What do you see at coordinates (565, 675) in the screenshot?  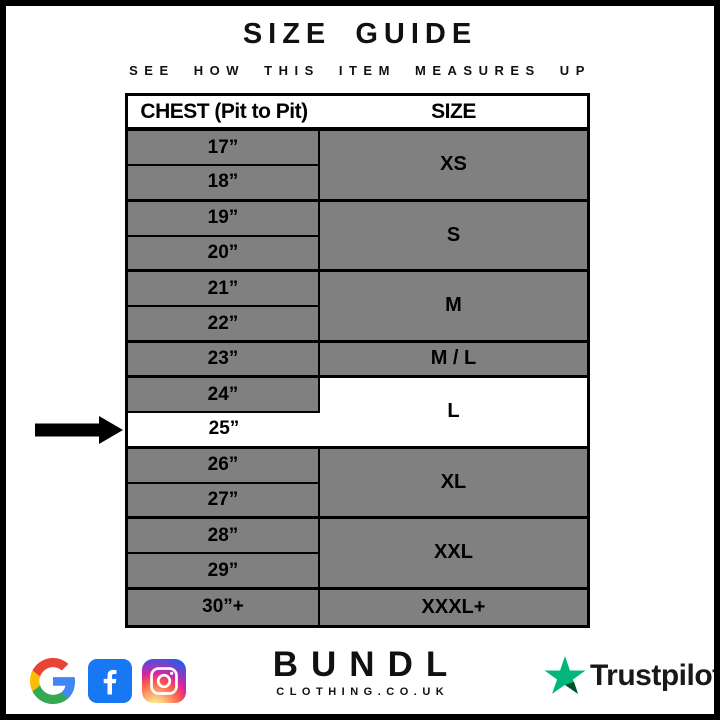 I see `trustpilot-star-icon` at bounding box center [565, 675].